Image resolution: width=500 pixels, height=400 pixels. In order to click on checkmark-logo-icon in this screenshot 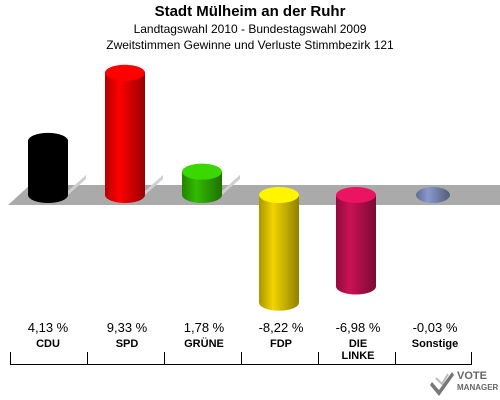, I will do `click(442, 384)`.